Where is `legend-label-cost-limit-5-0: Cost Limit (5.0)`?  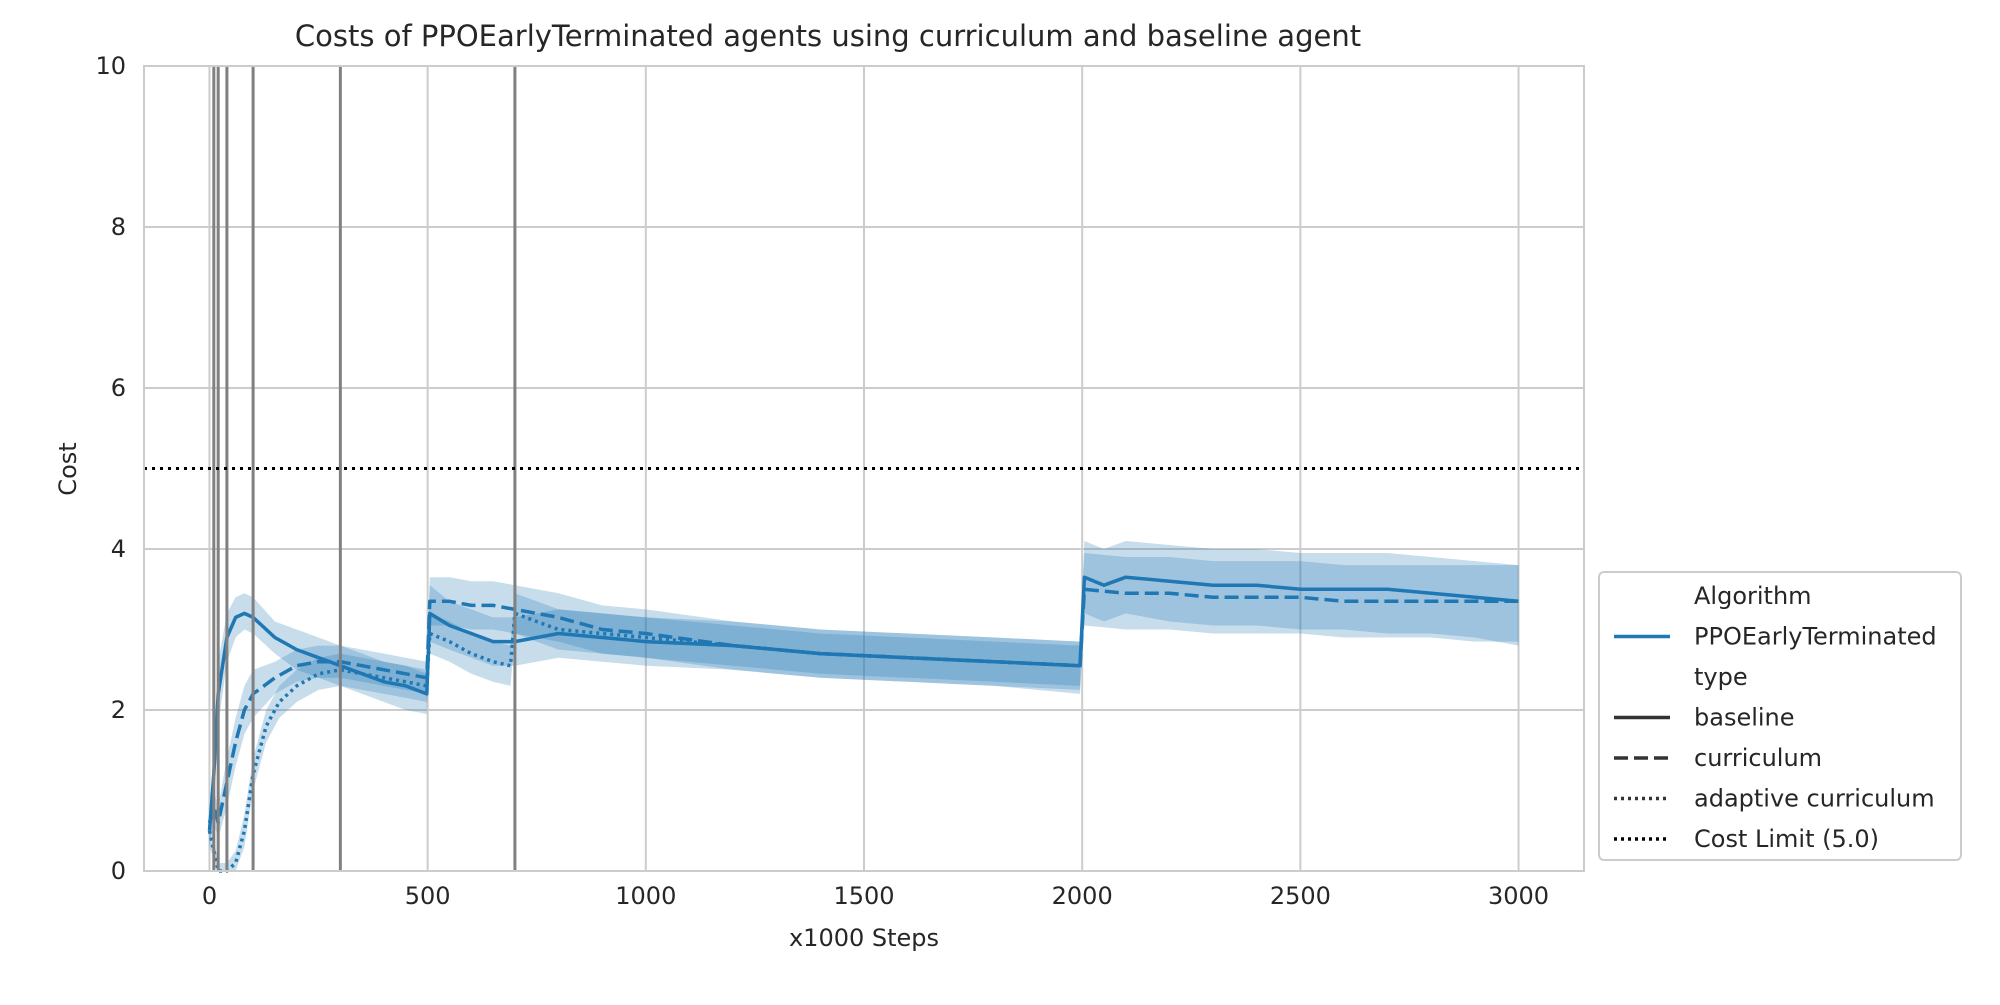
legend-label-cost-limit-5-0: Cost Limit (5.0) is located at coordinates (1786, 839).